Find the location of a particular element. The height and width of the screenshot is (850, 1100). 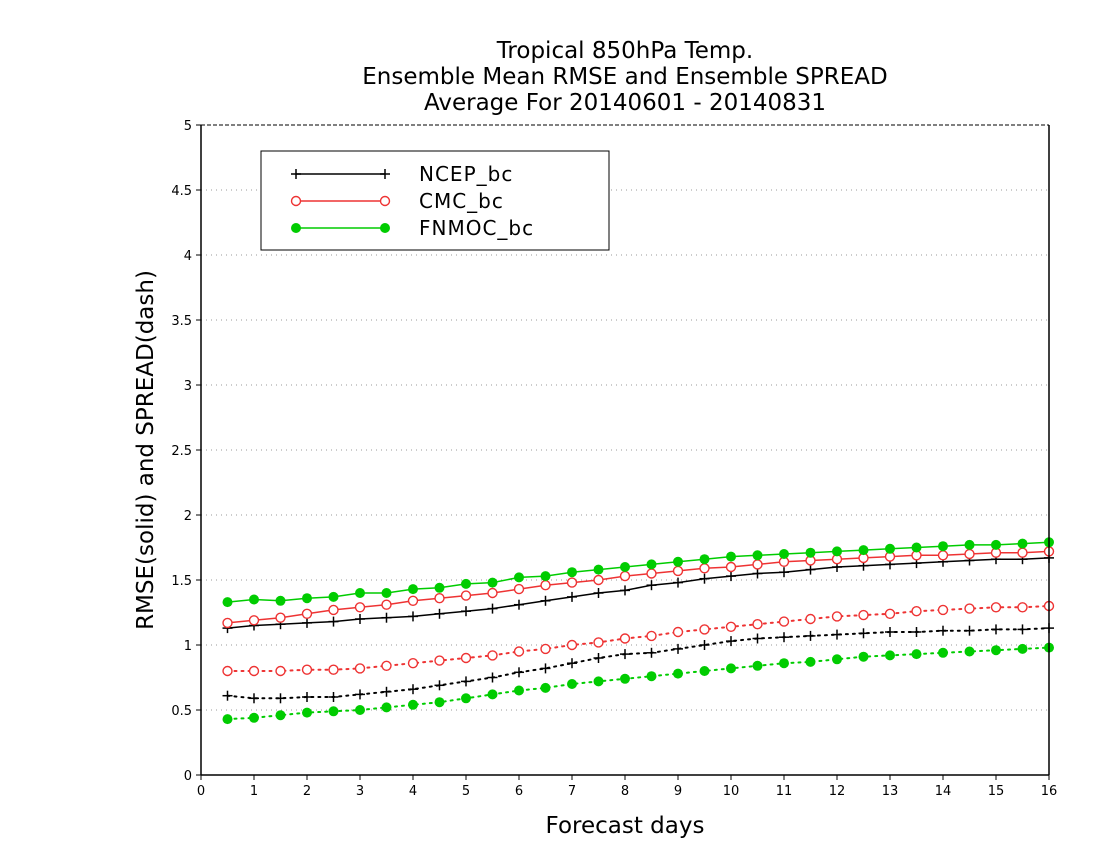

y-tick-label: 4.5 is located at coordinates (181, 191).